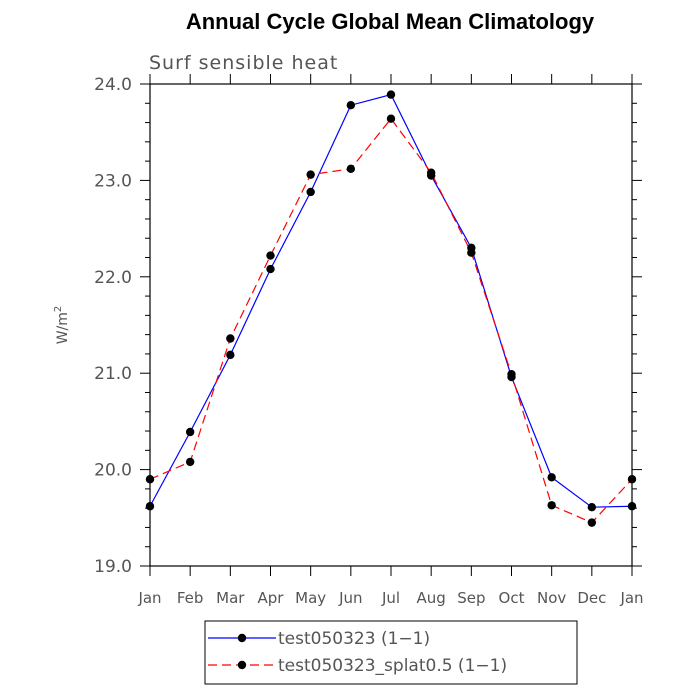 The width and height of the screenshot is (700, 700). I want to click on x-tick-label: Aug, so click(431, 598).